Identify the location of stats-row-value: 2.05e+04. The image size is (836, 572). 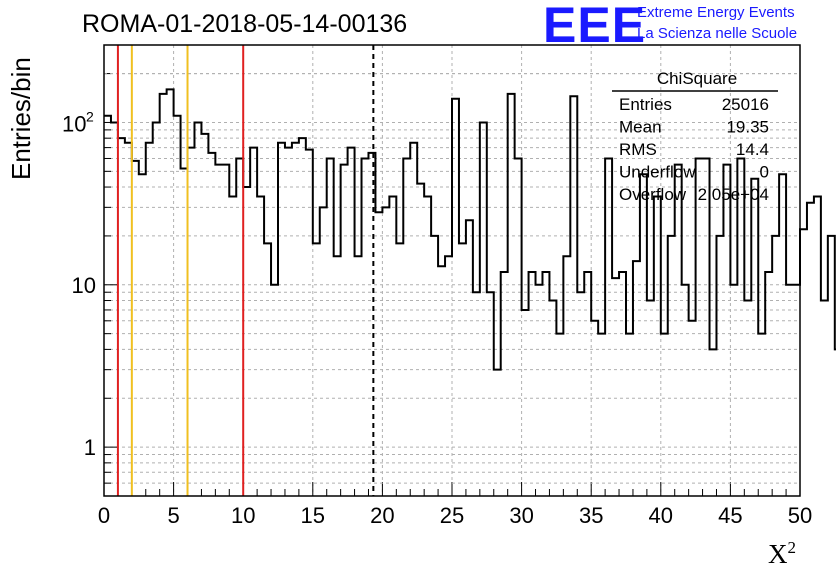
(733, 194).